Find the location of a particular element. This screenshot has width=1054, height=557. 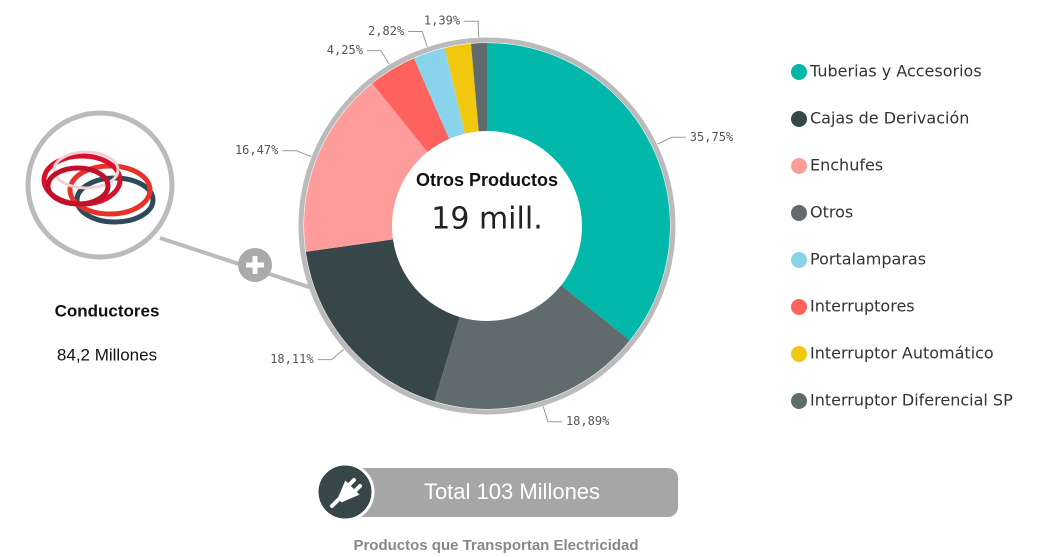

legend-label: Interruptor Diferencial SP is located at coordinates (911, 400).